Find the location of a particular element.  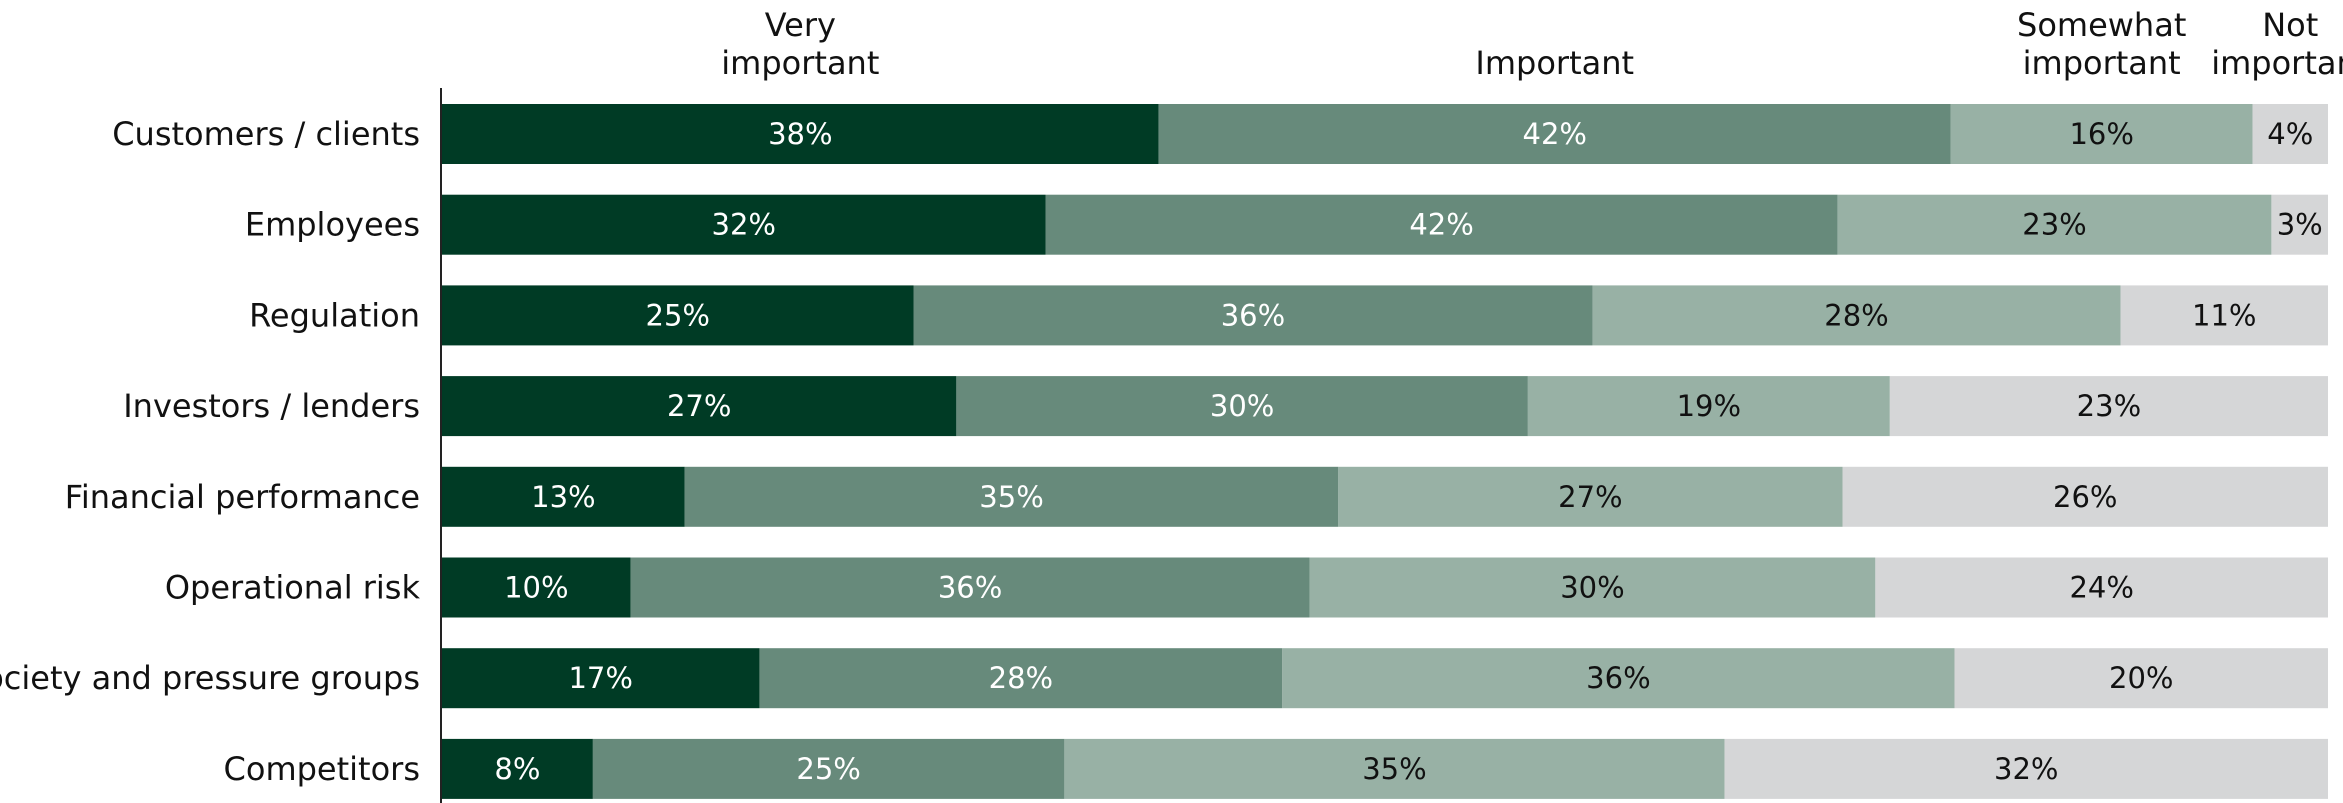

legend-item-important: Important is located at coordinates (1554, 63).